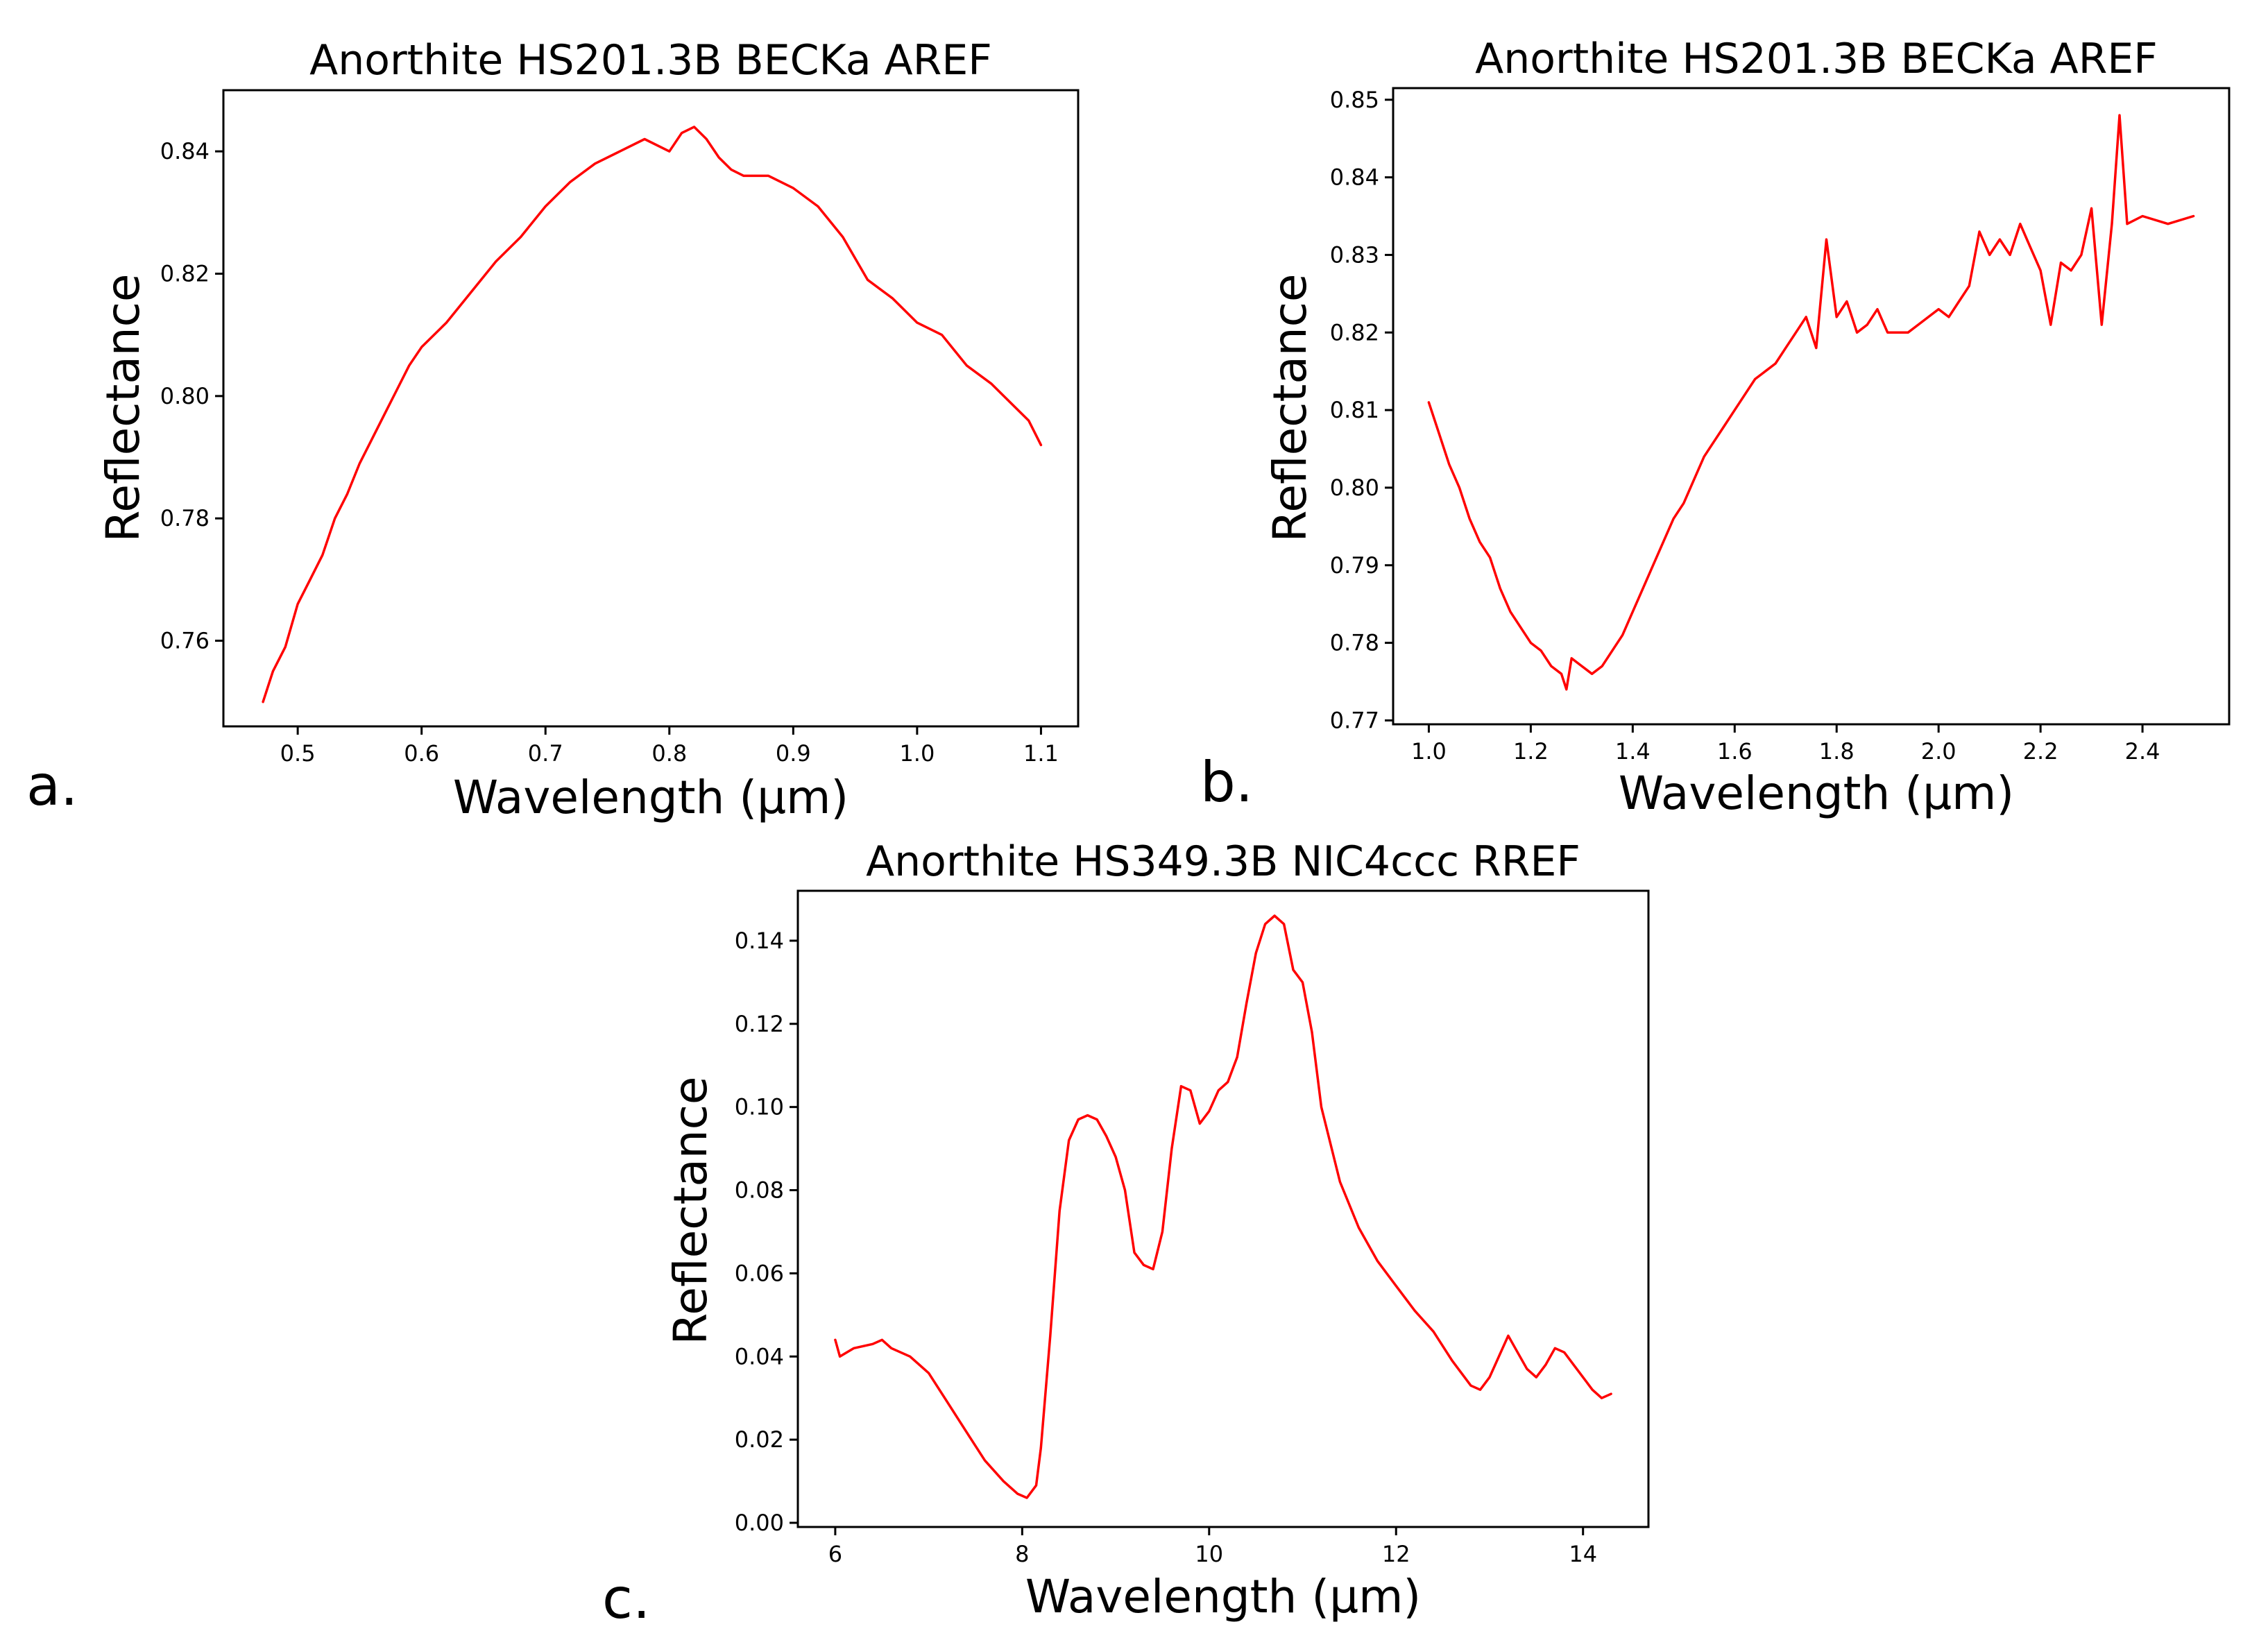  Describe the element at coordinates (185, 151) in the screenshot. I see `panel-a-y-tick-label: 0.84` at that location.